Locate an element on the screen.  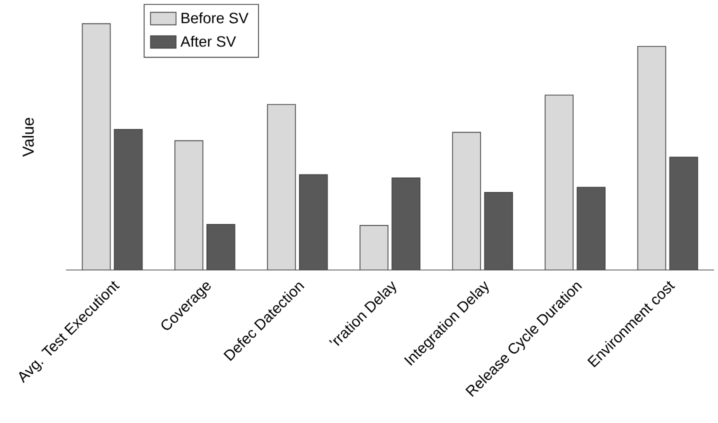
legend-label: After SV is located at coordinates (208, 41).